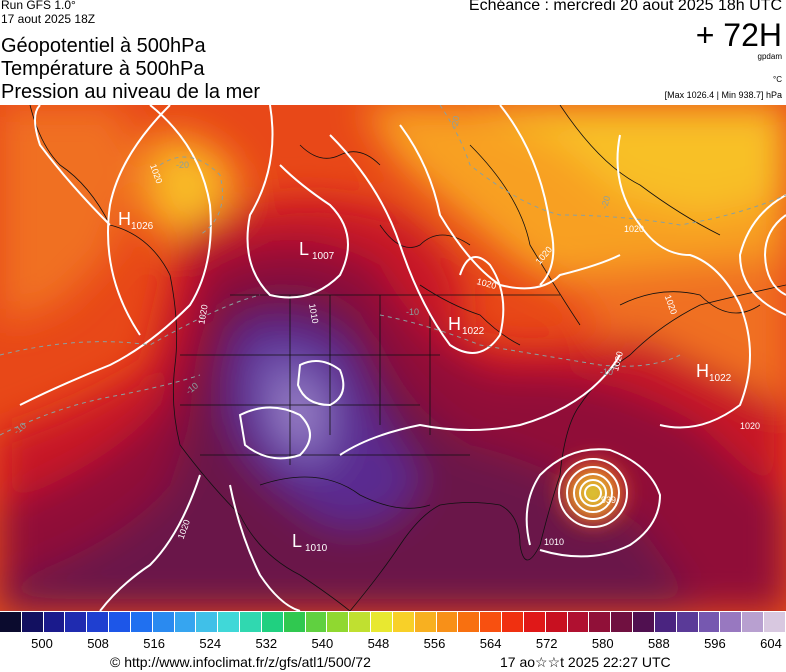  What do you see at coordinates (266, 643) in the screenshot?
I see `colorbar-tick-label: 532` at bounding box center [266, 643].